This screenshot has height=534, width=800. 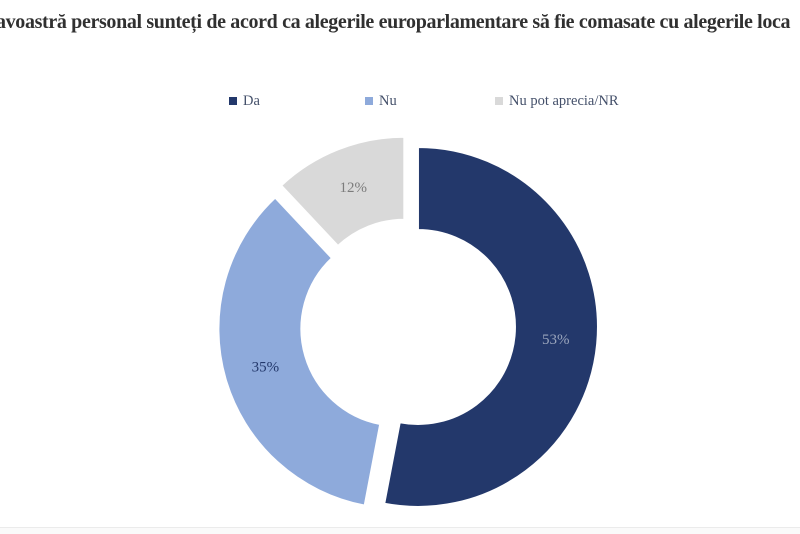 What do you see at coordinates (266, 367) in the screenshot?
I see `data-label-nu: 35%` at bounding box center [266, 367].